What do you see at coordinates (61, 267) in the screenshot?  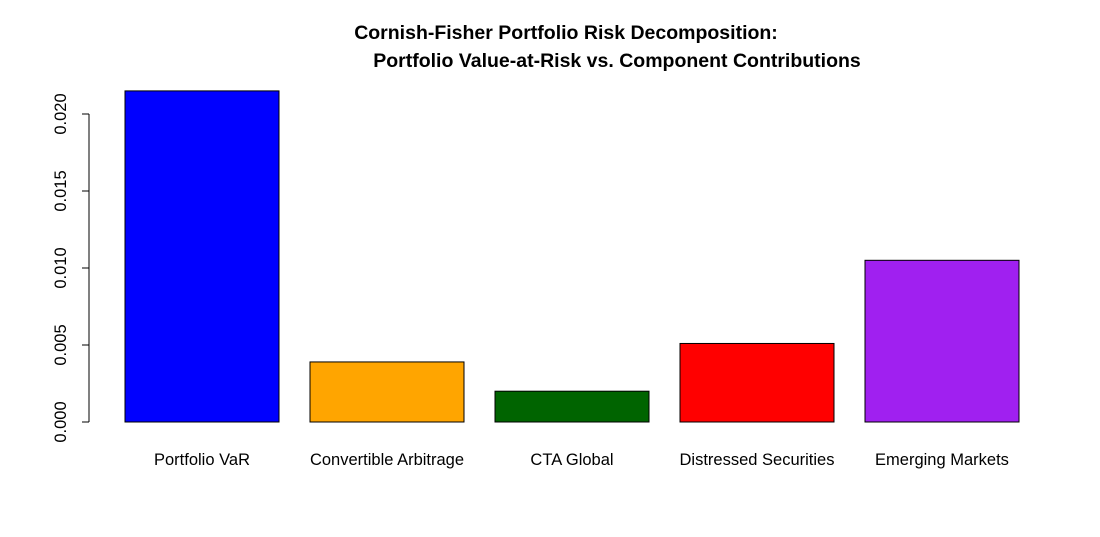 I see `y-tick-label: 0.010` at bounding box center [61, 267].